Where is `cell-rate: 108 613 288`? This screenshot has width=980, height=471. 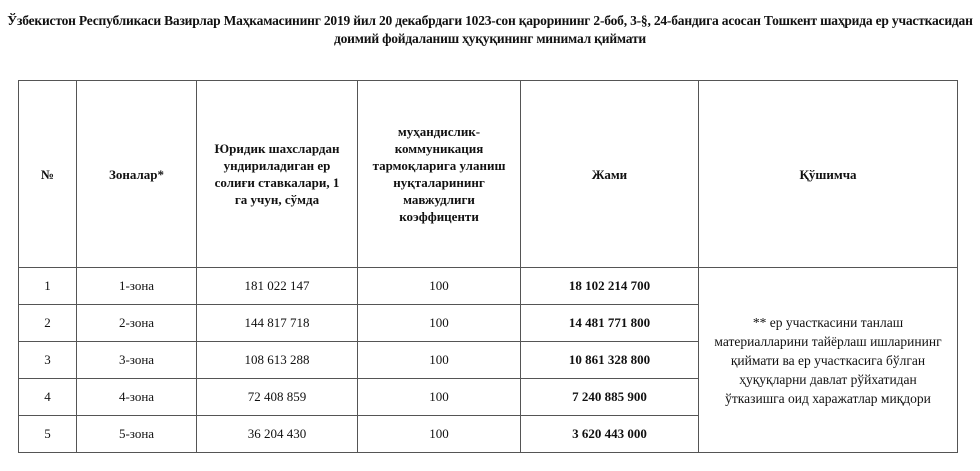 cell-rate: 108 613 288 is located at coordinates (277, 360).